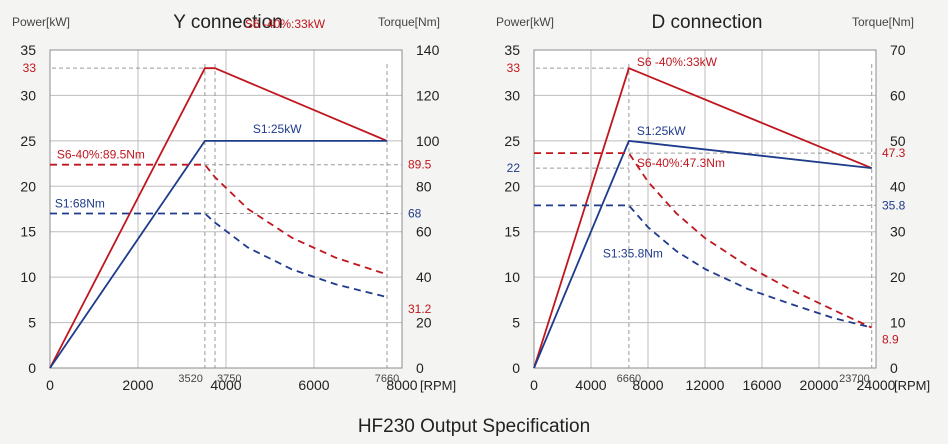 This screenshot has width=948, height=444. Describe the element at coordinates (514, 168) in the screenshot. I see `value-label: 22` at that location.